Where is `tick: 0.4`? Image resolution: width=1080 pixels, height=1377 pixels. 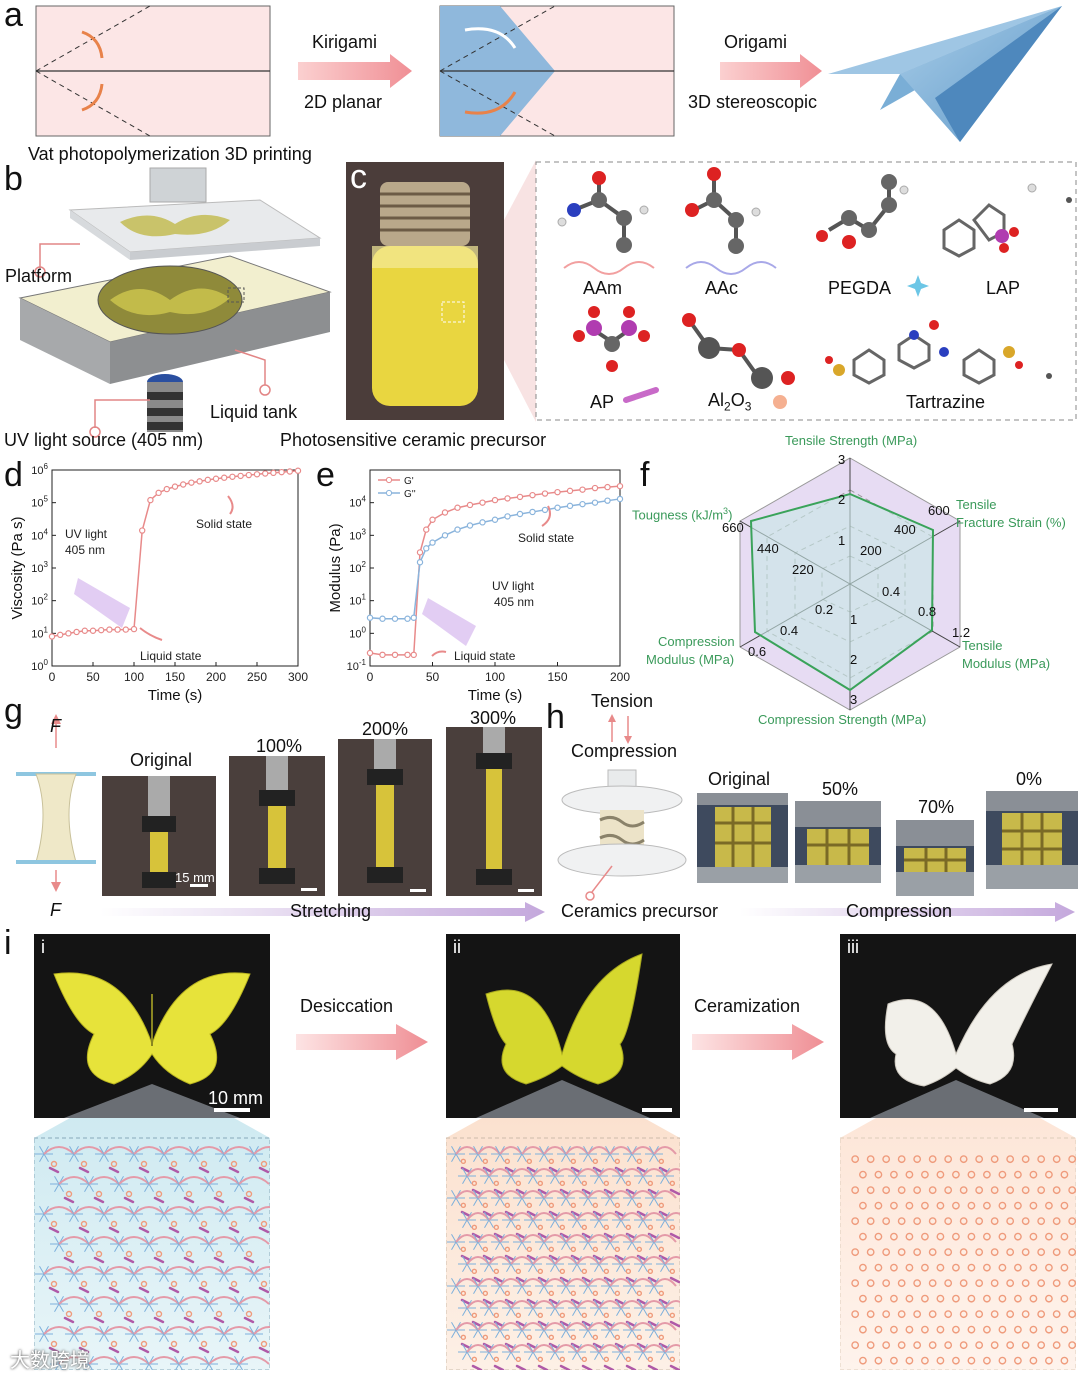
tick: 0.4 is located at coordinates (789, 630).